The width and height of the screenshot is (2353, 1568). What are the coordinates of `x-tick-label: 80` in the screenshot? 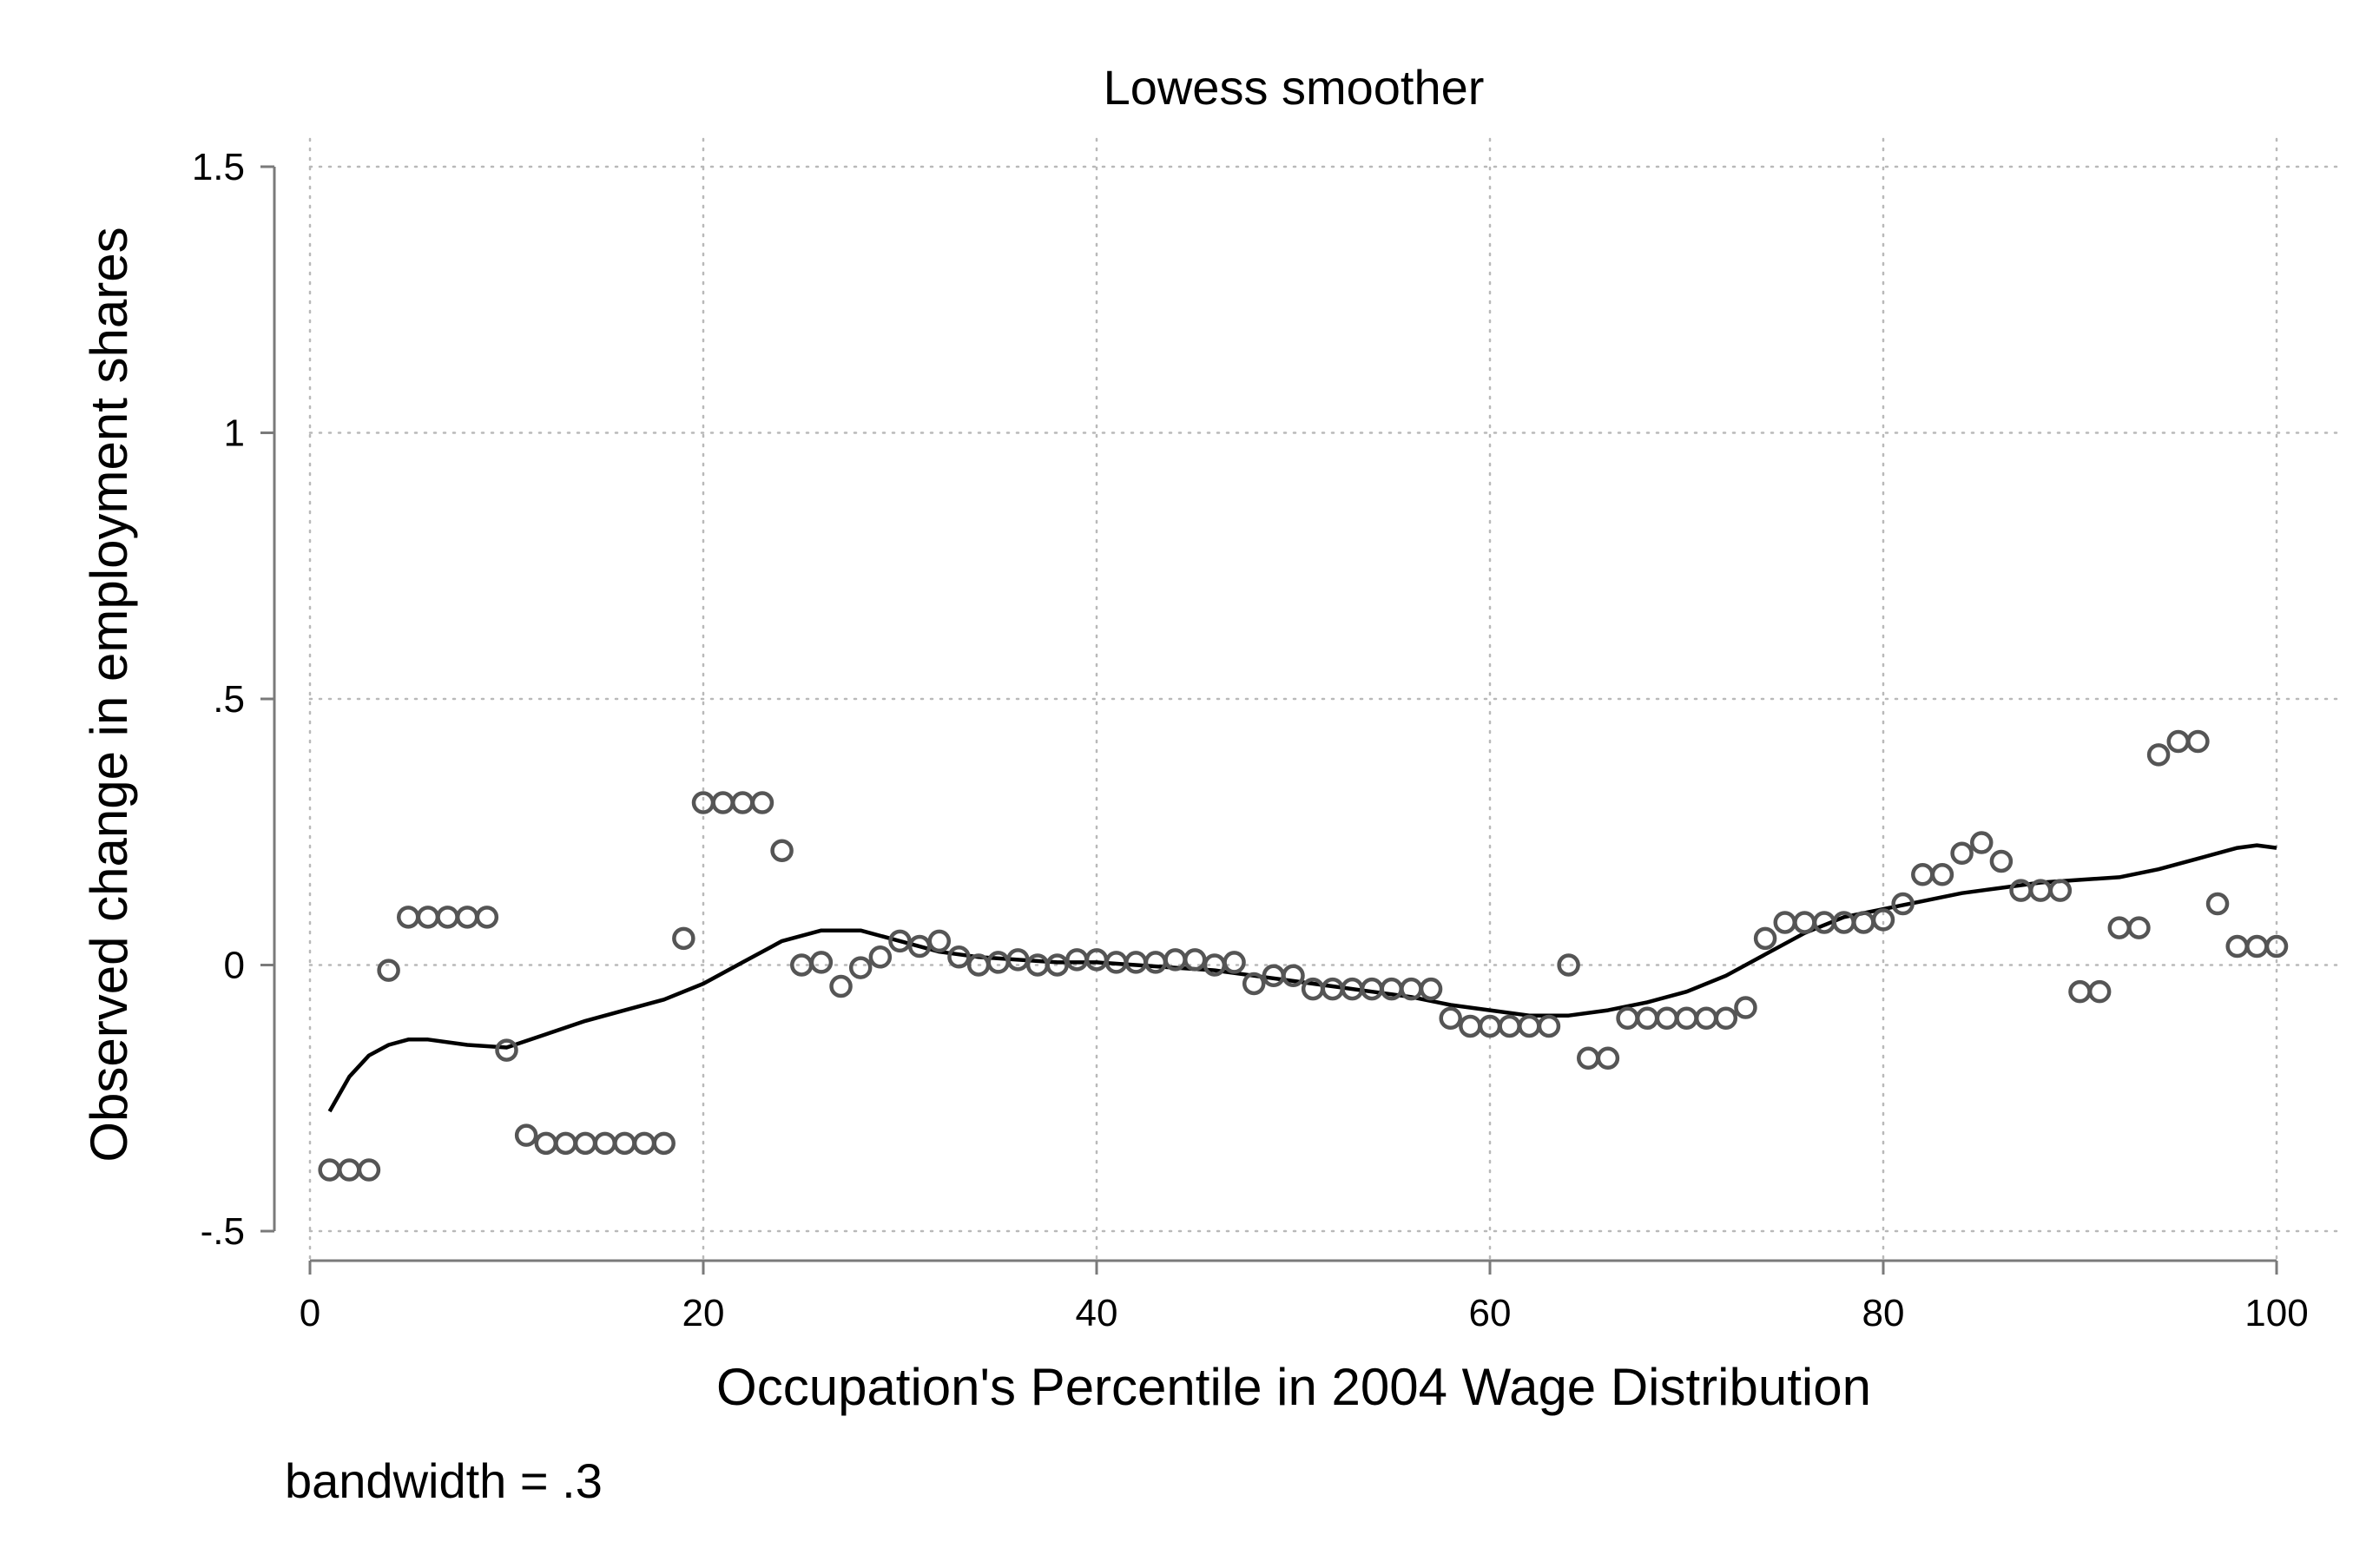 It's located at (1883, 1313).